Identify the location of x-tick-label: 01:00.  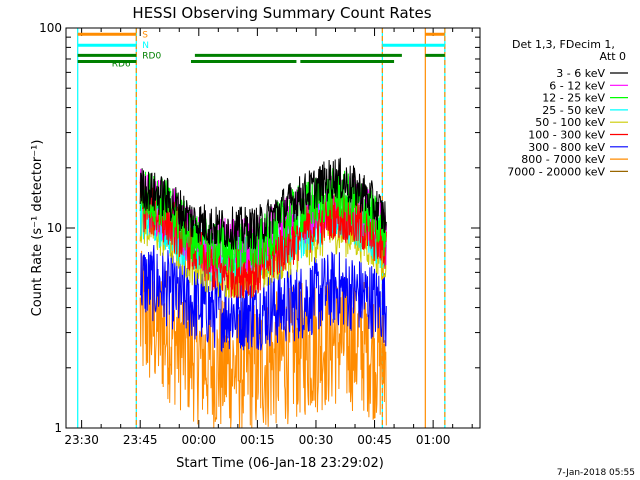
(433, 440).